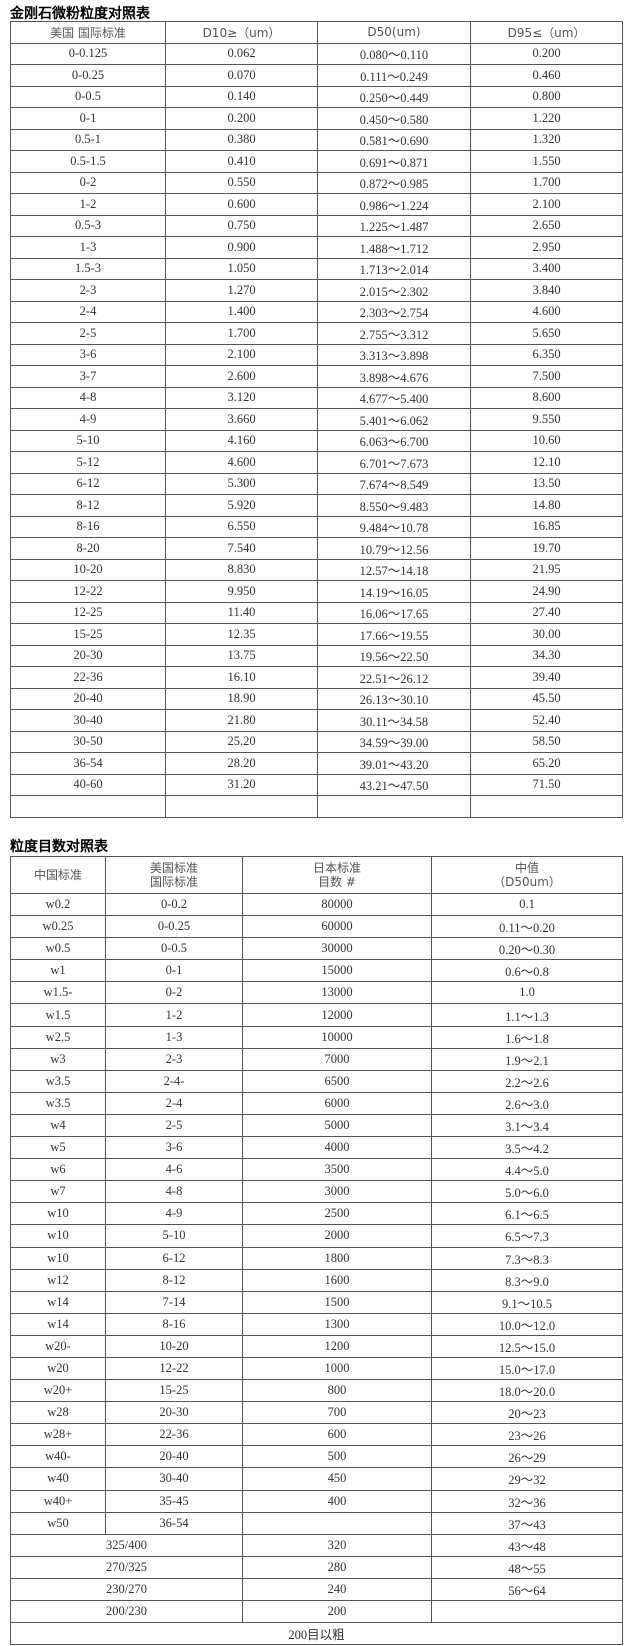  I want to click on row: w50 36-54 37～43, so click(316, 1523).